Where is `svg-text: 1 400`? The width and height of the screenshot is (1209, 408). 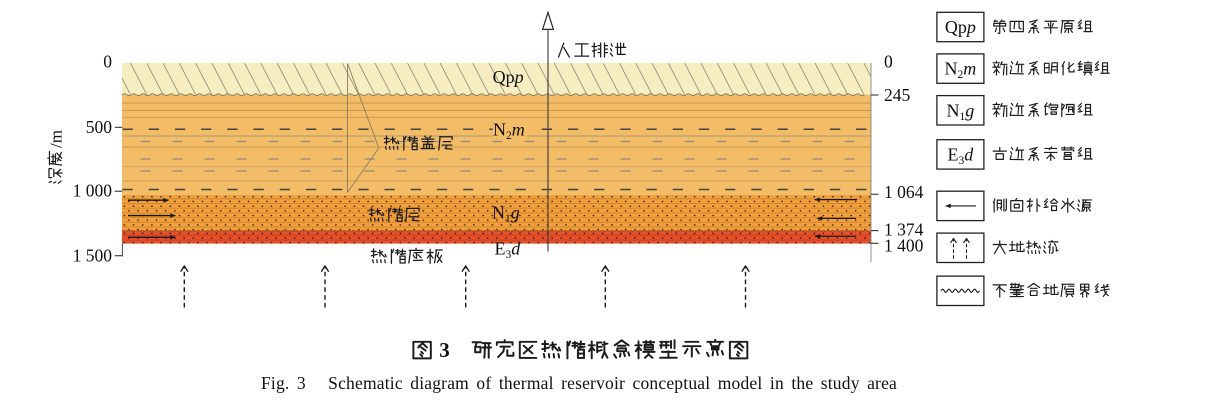 svg-text: 1 400 is located at coordinates (904, 245).